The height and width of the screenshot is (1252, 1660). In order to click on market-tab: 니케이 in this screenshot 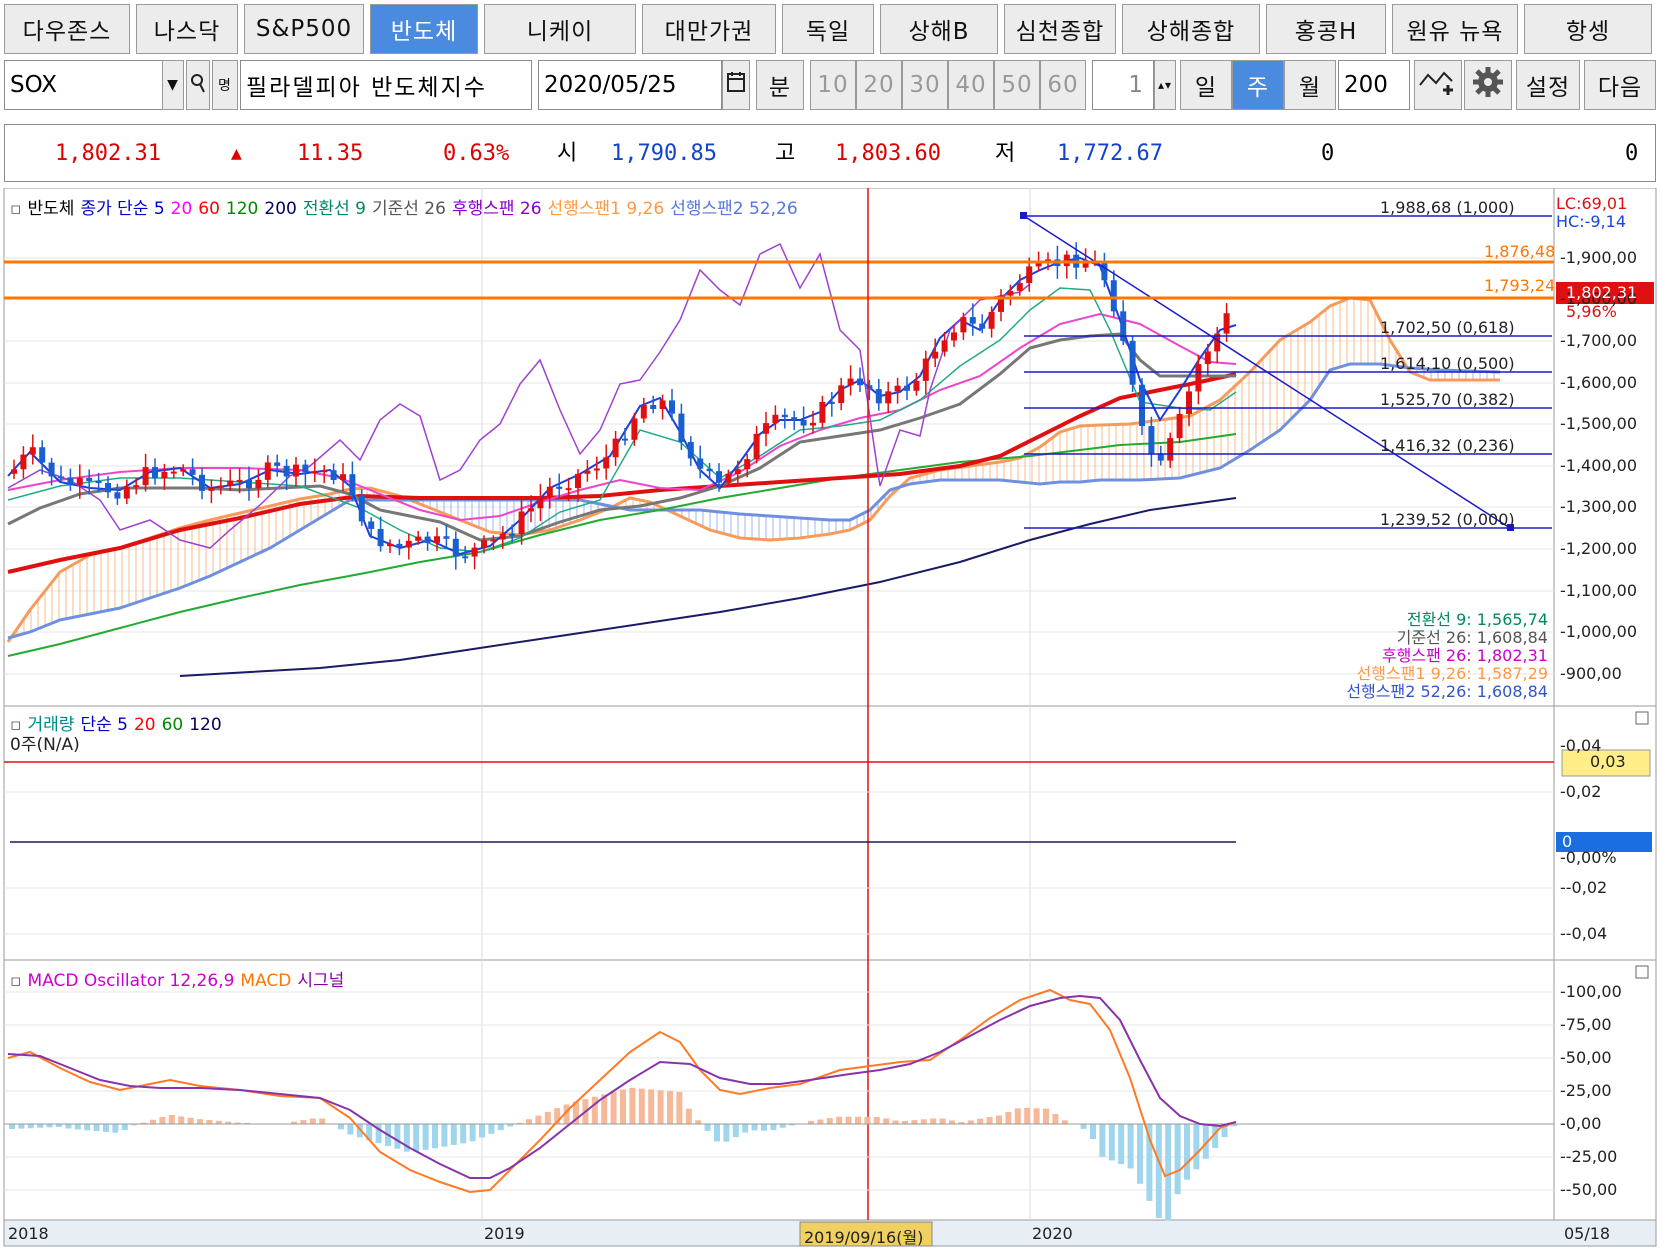, I will do `click(560, 29)`.